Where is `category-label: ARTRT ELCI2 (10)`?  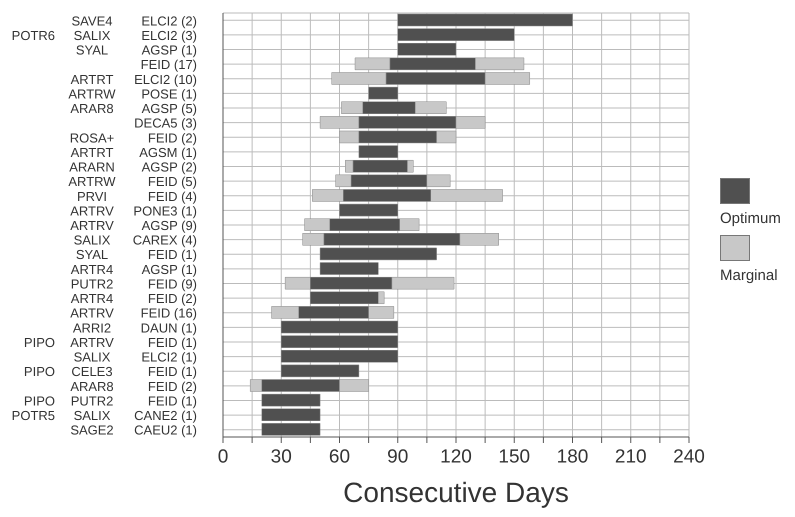 category-label: ARTRT ELCI2 (10) is located at coordinates (133, 79).